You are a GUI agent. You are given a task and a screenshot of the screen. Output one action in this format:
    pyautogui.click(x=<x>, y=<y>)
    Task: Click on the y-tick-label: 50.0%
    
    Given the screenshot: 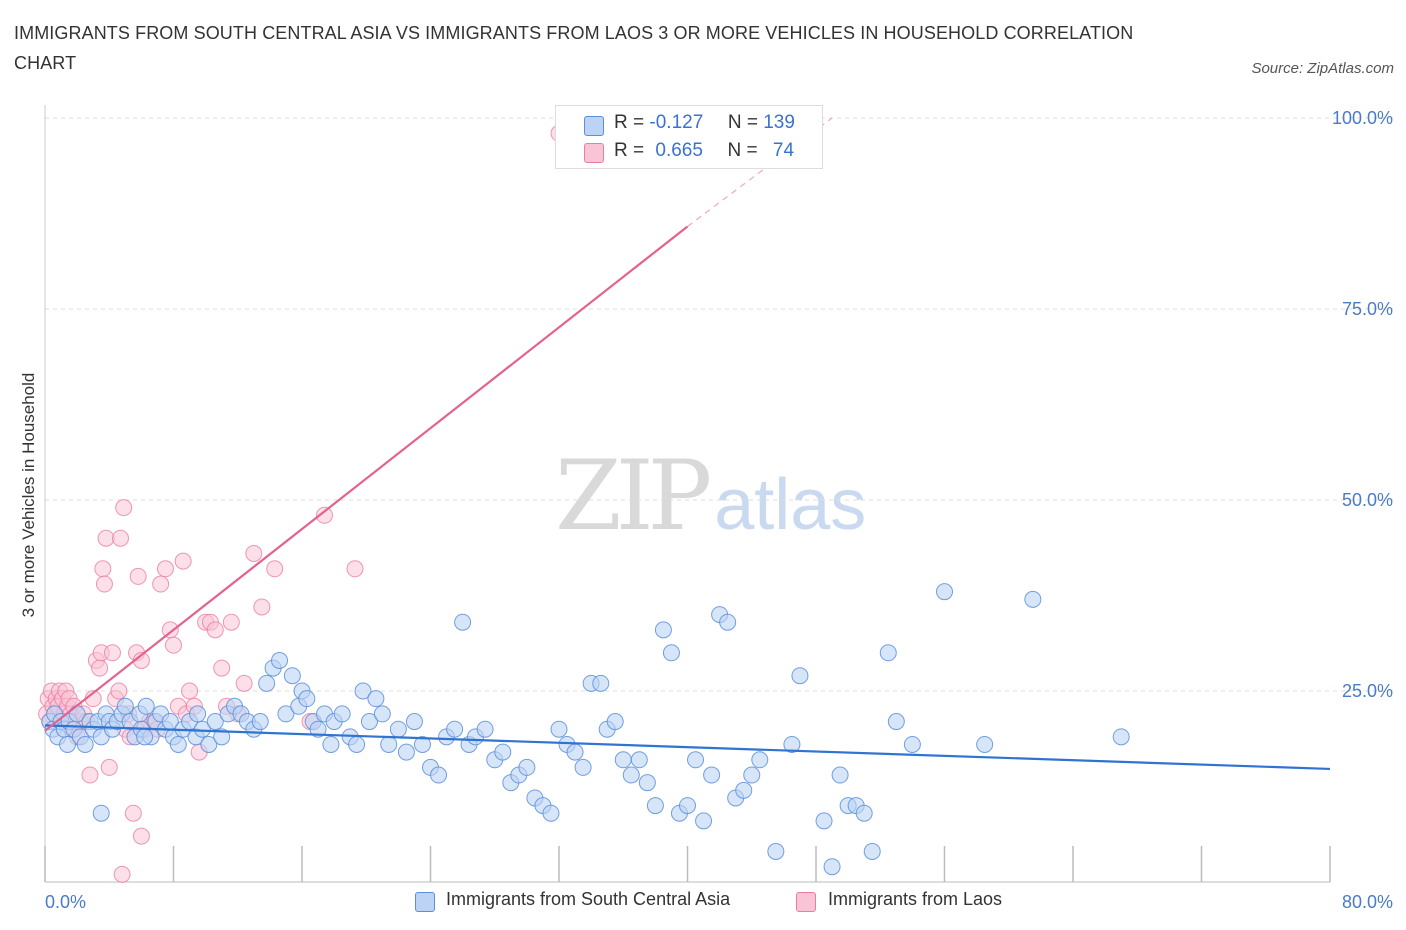 What is the action you would take?
    pyautogui.click(x=1367, y=500)
    